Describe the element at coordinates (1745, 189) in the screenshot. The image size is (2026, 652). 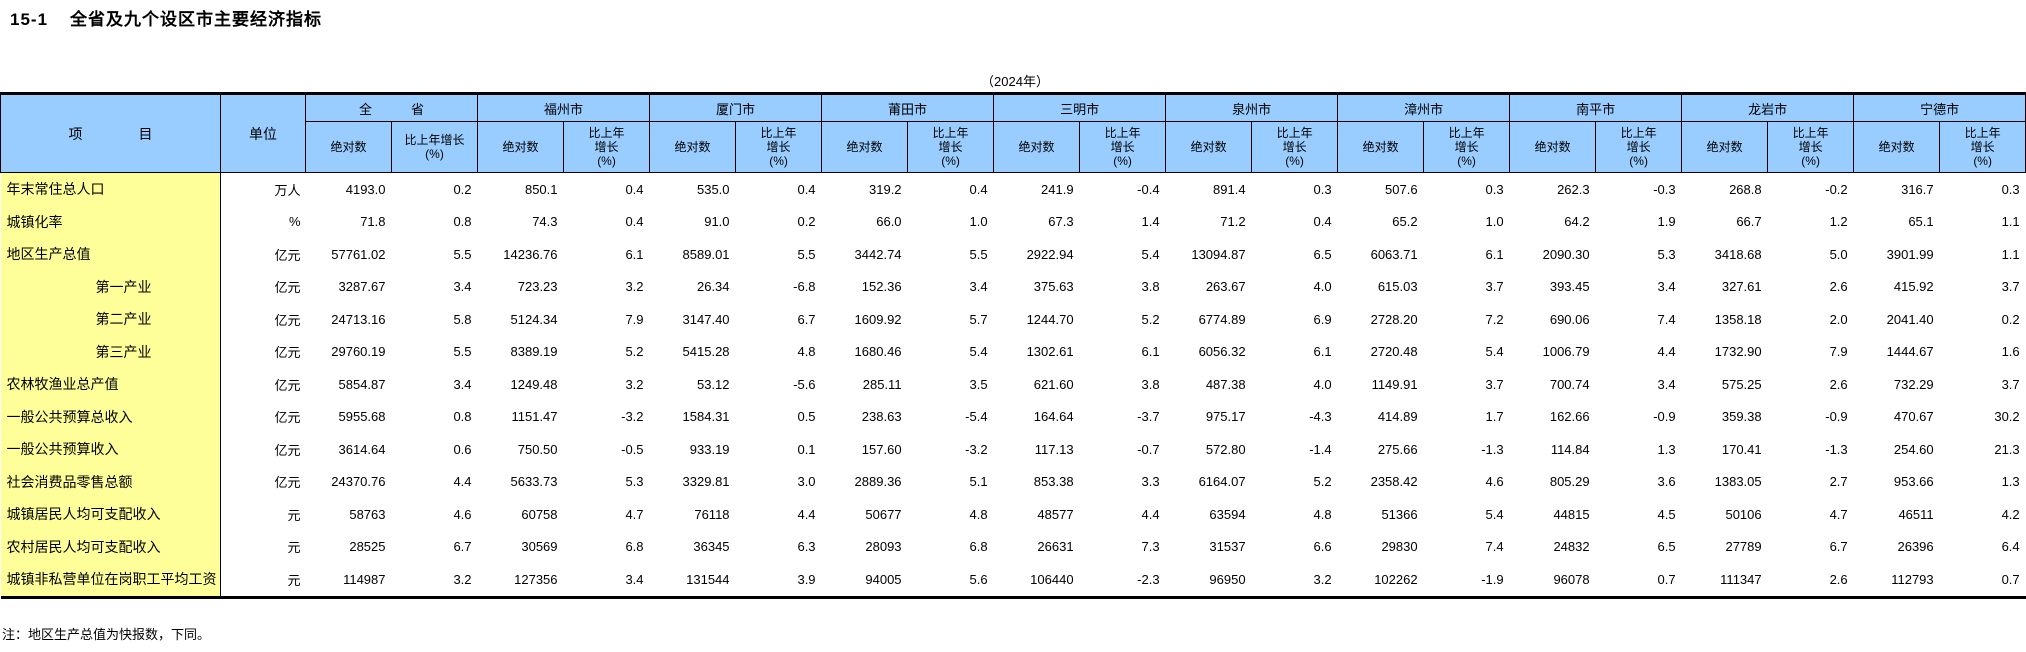
I see `value-cell-absolute: 268.8` at that location.